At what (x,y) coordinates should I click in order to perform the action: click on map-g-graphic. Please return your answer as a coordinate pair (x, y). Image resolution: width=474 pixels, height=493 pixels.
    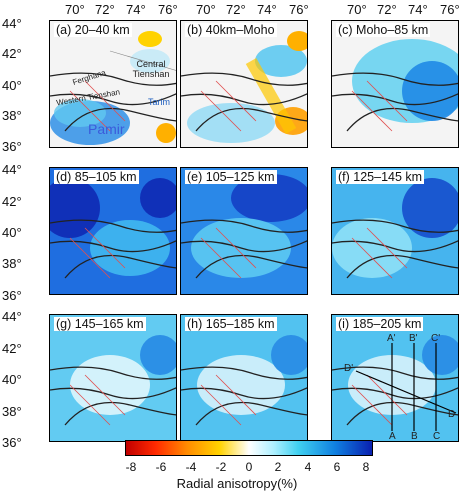
    Looking at the image, I should click on (113, 378).